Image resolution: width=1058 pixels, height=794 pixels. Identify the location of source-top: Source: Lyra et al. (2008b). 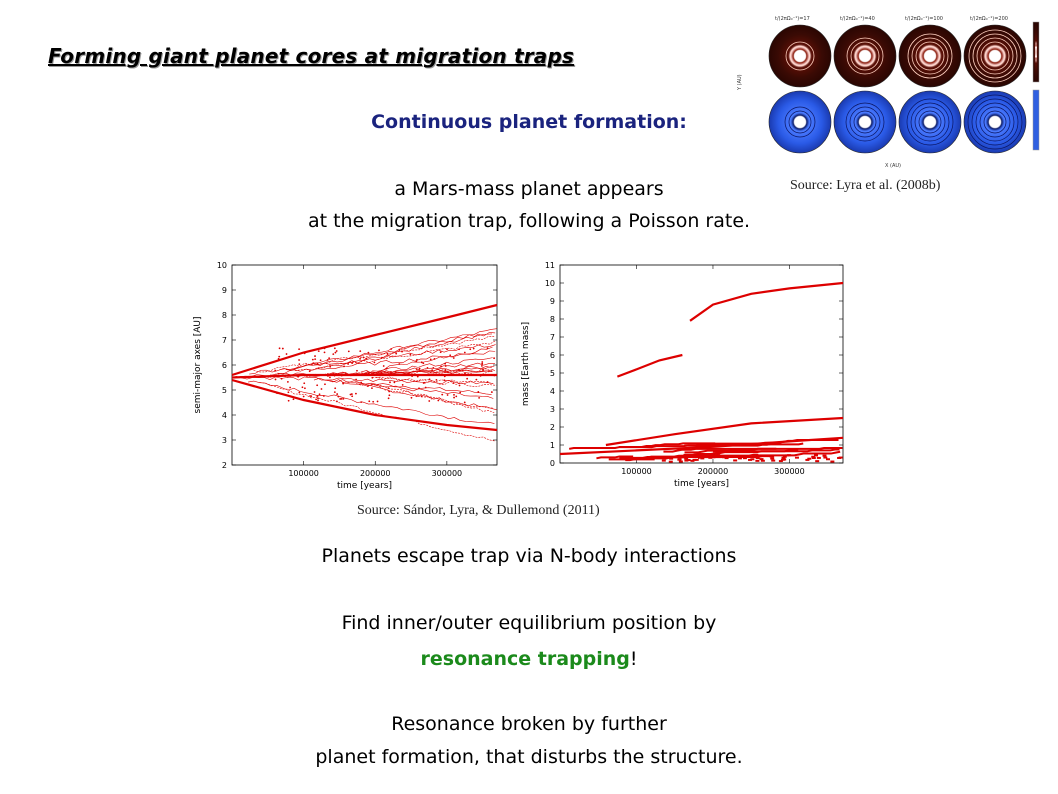
(865, 185).